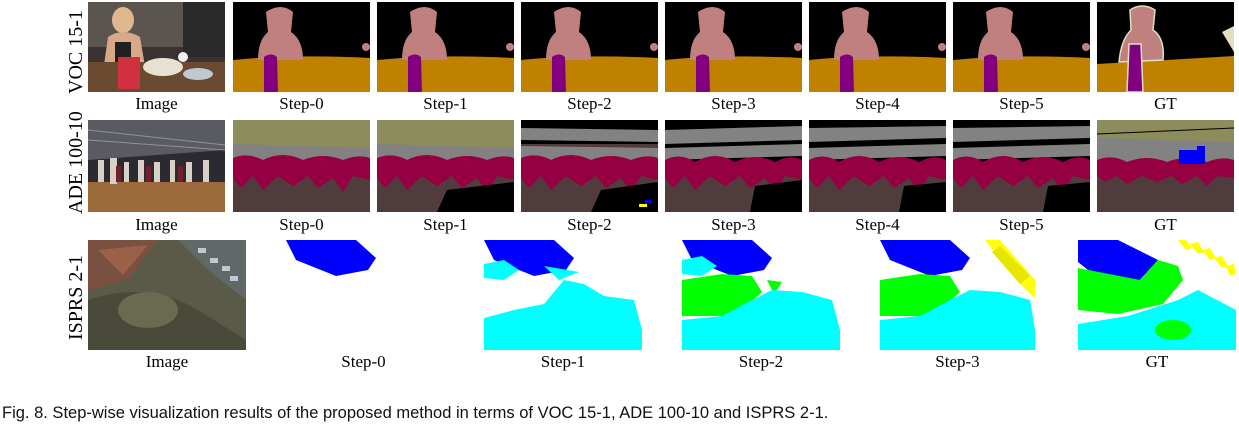 The height and width of the screenshot is (441, 1239). I want to click on ade-step-3-mask, so click(733, 166).